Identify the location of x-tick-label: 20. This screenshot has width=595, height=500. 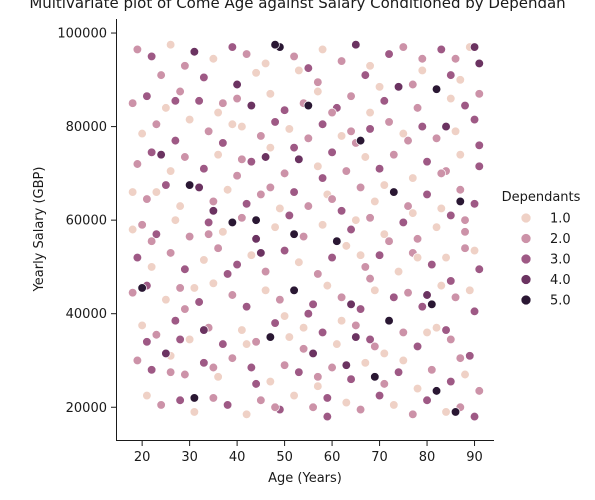
(142, 457).